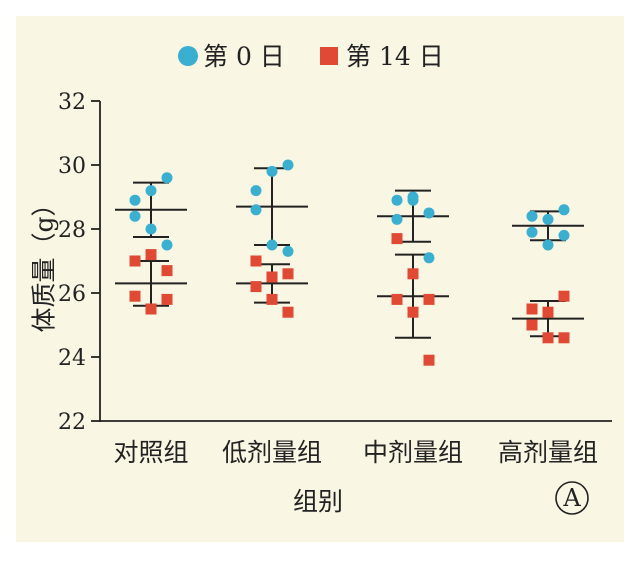 This screenshot has height=568, width=636. I want to click on x-category-label: 中剂量组, so click(413, 452).